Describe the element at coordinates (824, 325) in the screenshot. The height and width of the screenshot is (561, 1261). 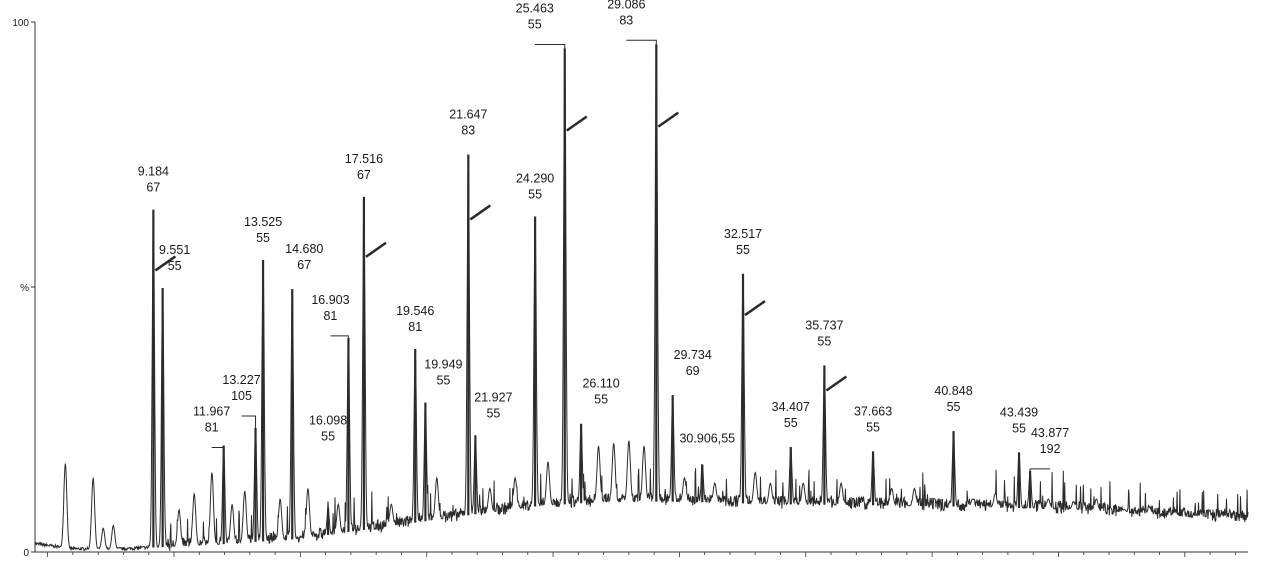
I see `peak-rt-label: 35.737` at that location.